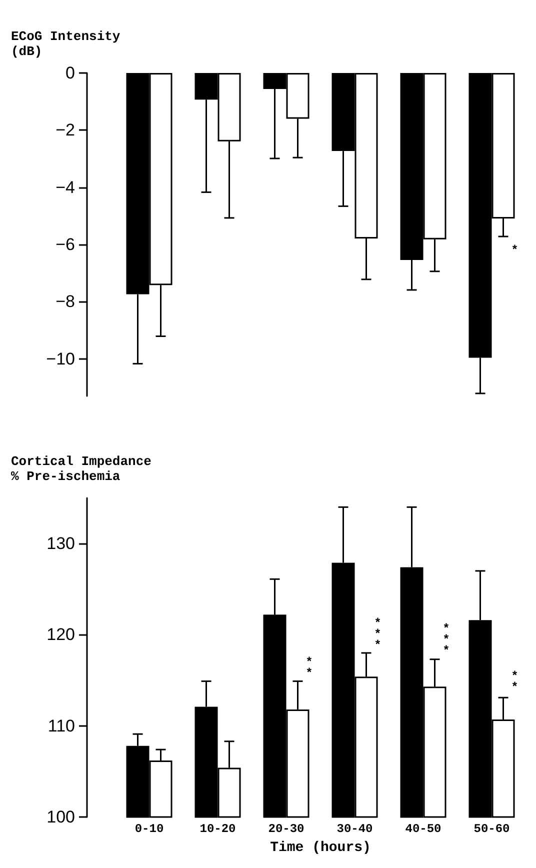  I want to click on y-tick-label: −10, so click(60, 358).